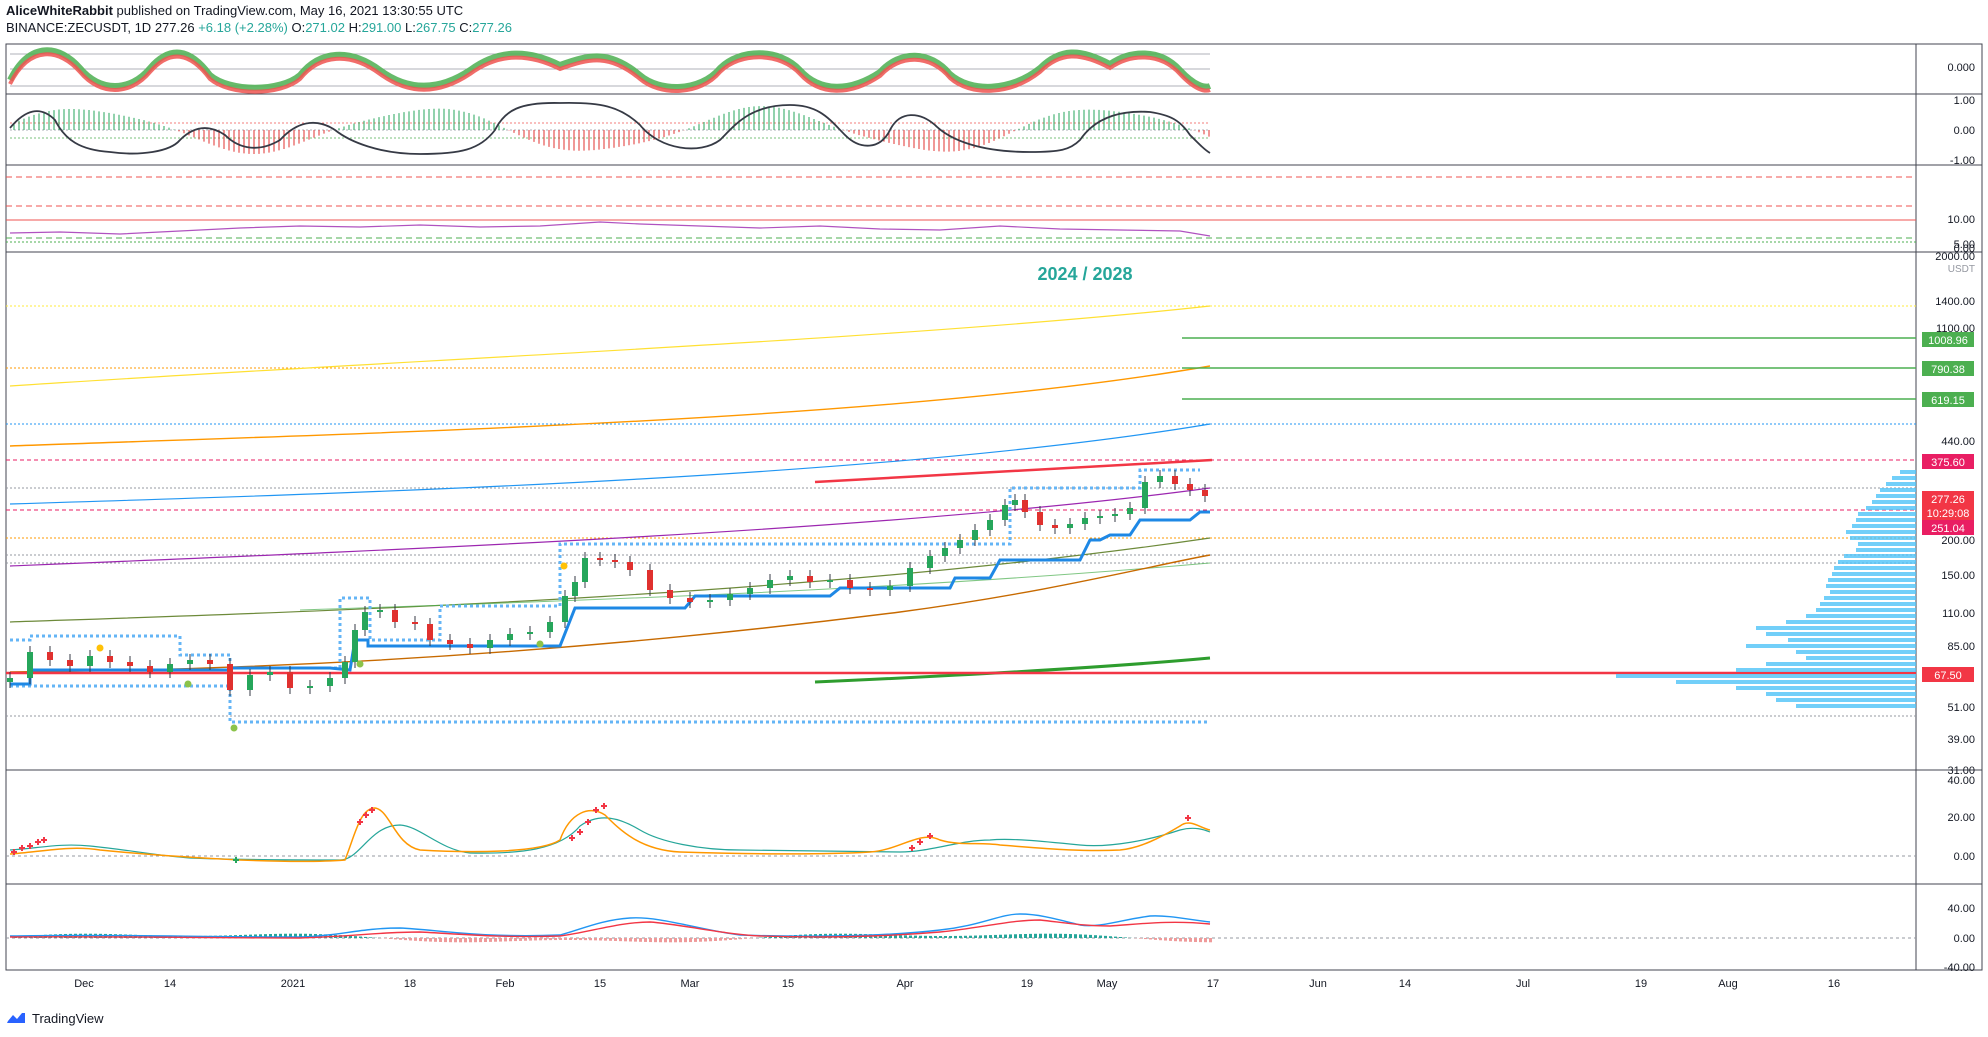 This screenshot has height=1037, width=1988. Describe the element at coordinates (1959, 968) in the screenshot. I see `axis-tick-label: -40.00` at that location.